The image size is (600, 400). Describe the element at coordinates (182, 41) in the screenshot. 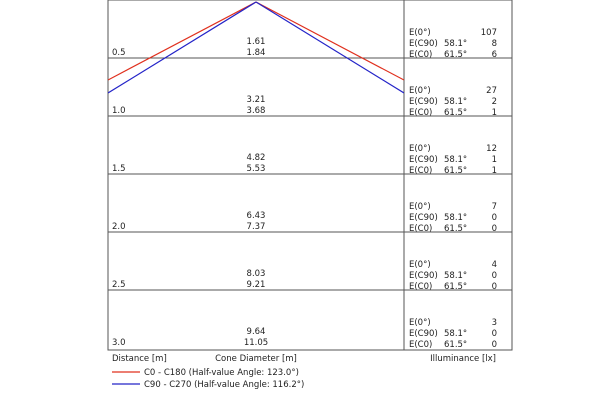

I see `cone-c0-left-line` at that location.